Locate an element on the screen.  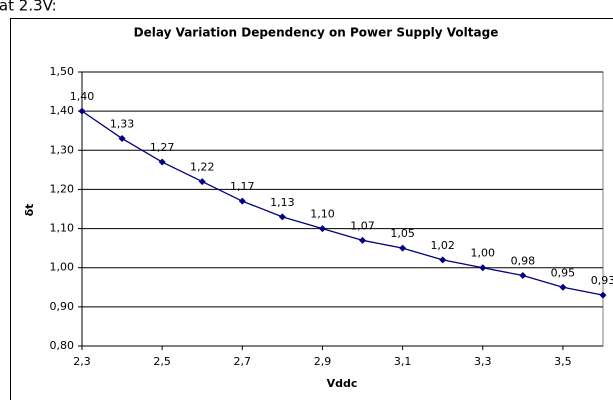
data-label: 1,22 is located at coordinates (202, 167).